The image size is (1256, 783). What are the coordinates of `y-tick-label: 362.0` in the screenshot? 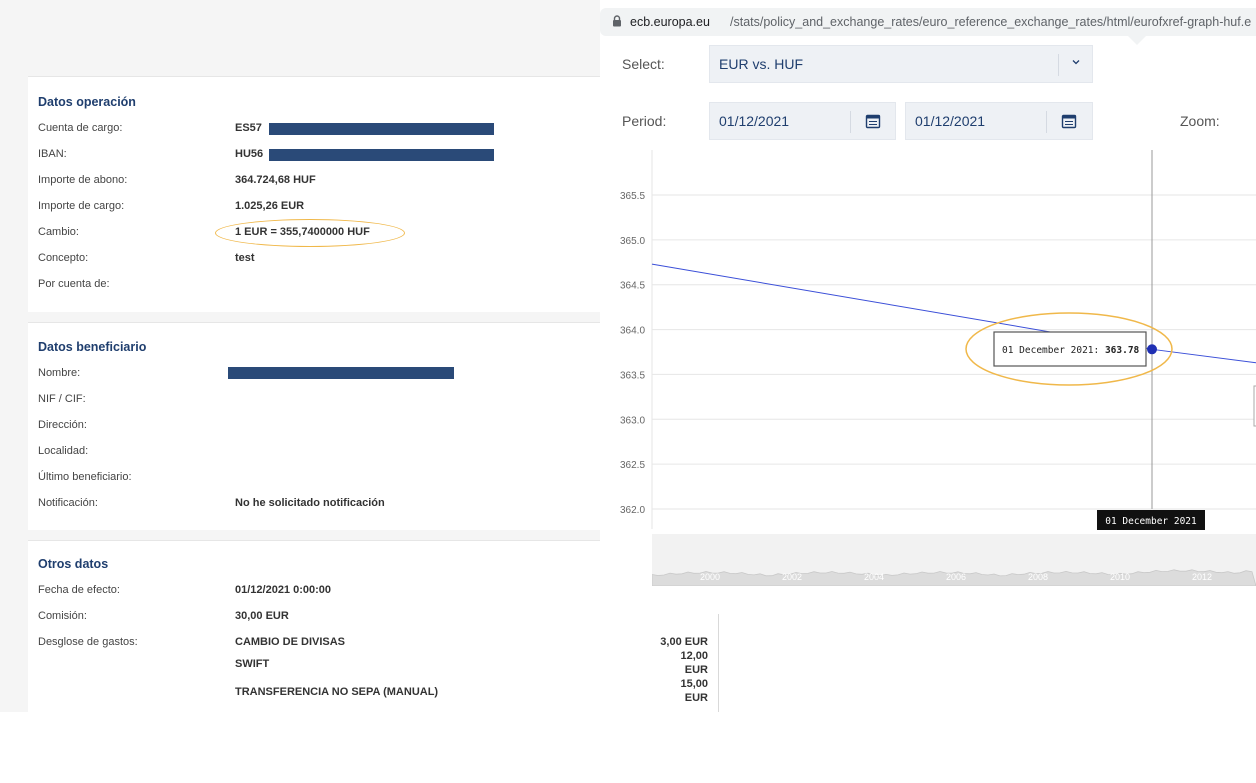 It's located at (632, 510).